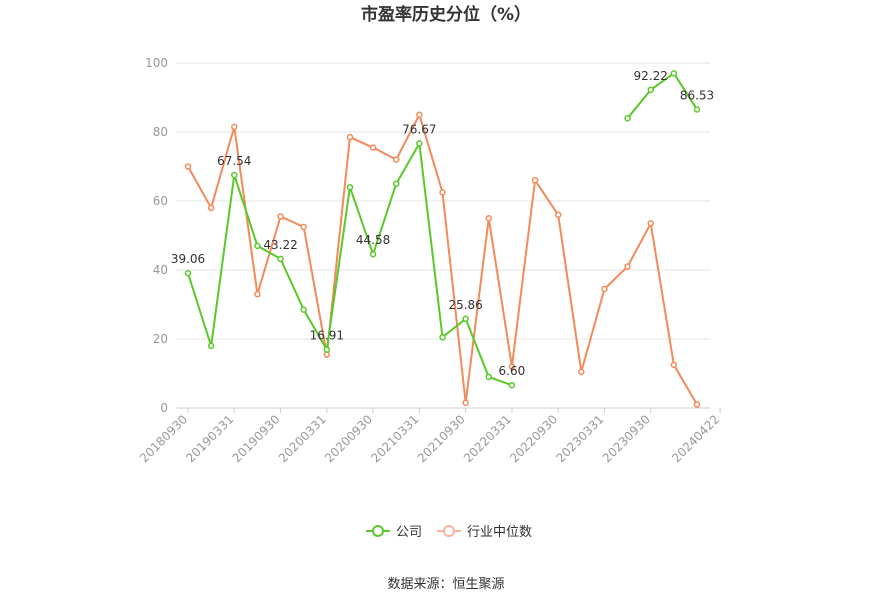 The image size is (893, 603). What do you see at coordinates (188, 259) in the screenshot?
I see `data-label: 39.06` at bounding box center [188, 259].